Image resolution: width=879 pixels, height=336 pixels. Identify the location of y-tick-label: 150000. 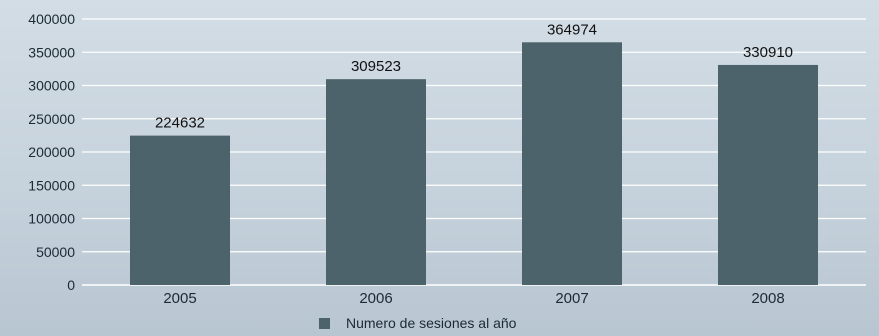
(51, 185).